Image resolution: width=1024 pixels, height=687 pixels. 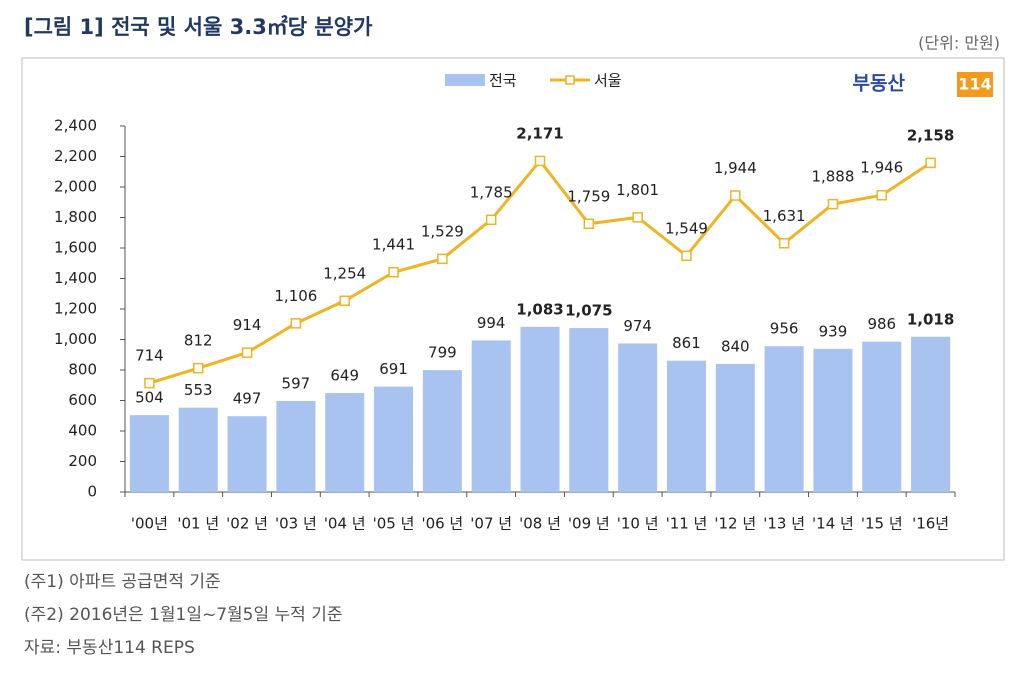 I want to click on value-label: 861, so click(x=686, y=343).